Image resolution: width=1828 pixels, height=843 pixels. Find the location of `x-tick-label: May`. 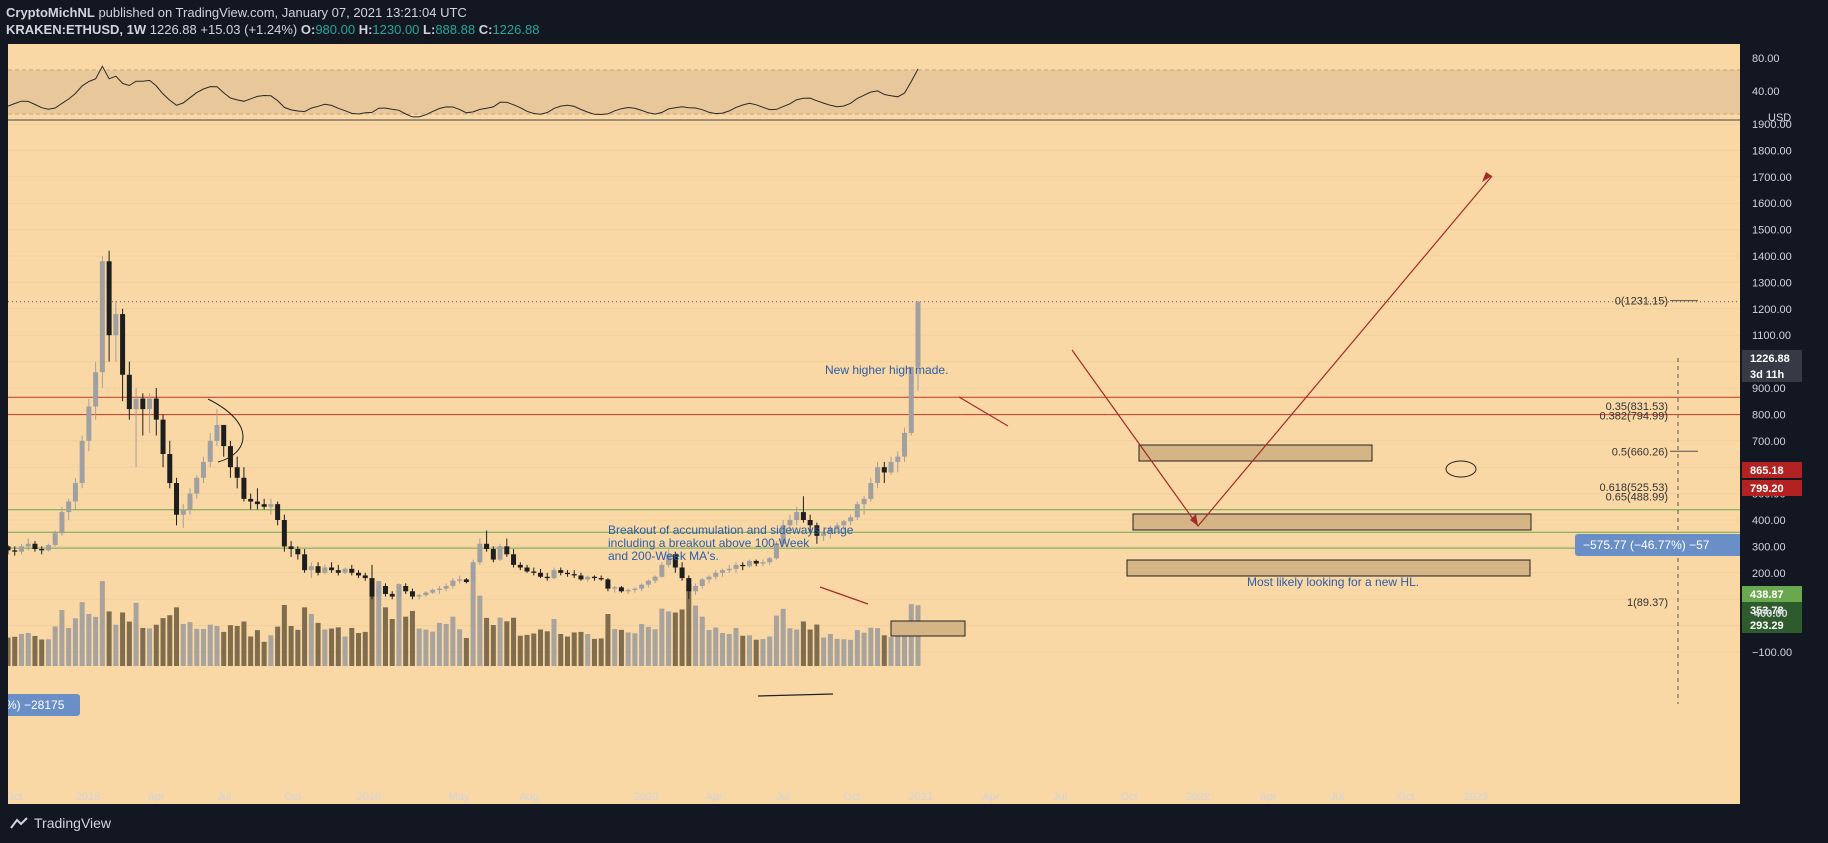

x-tick-label: May is located at coordinates (459, 797).